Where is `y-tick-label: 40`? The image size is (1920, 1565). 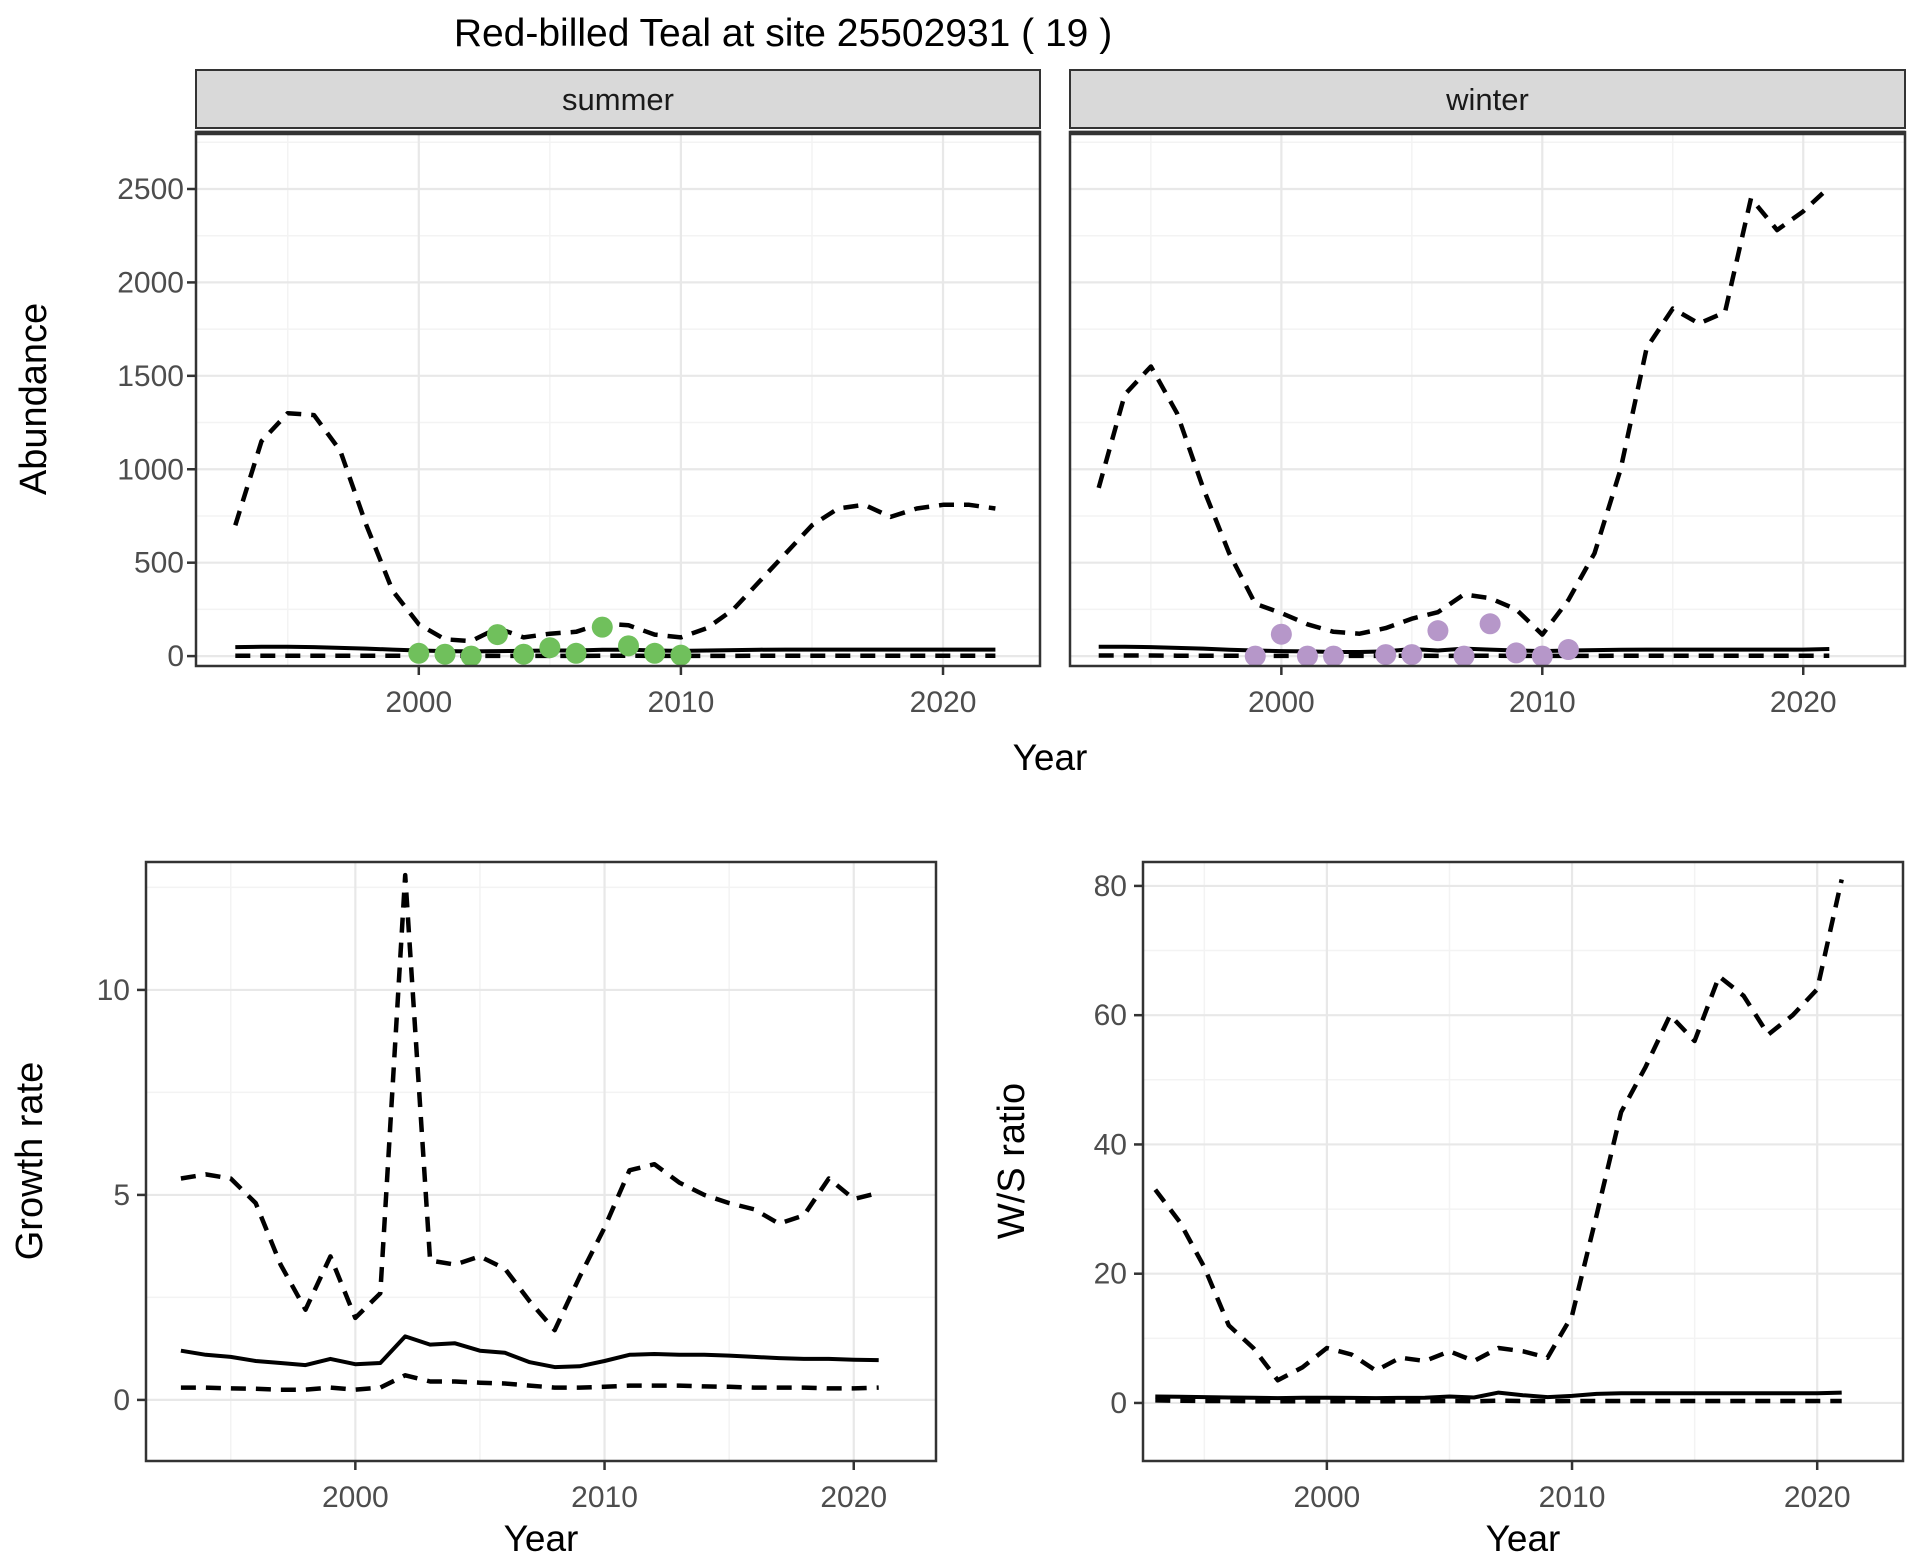 y-tick-label: 40 is located at coordinates (1110, 1144).